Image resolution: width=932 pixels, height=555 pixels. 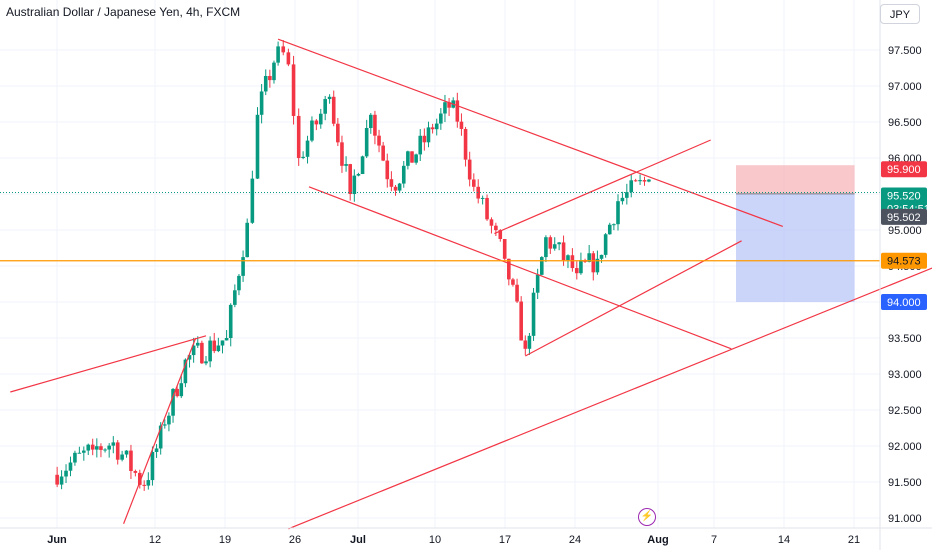 I want to click on y-tick-label: 96.500, so click(x=905, y=123).